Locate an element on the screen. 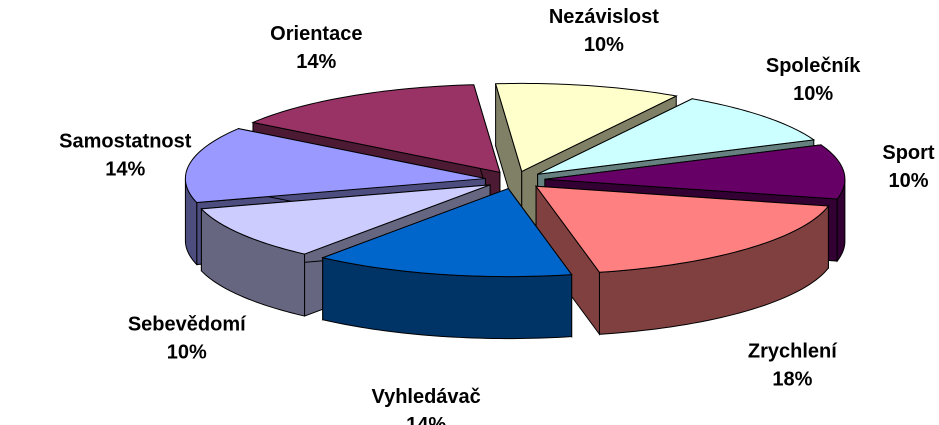 The image size is (939, 425). slice-label: Sport is located at coordinates (908, 153).